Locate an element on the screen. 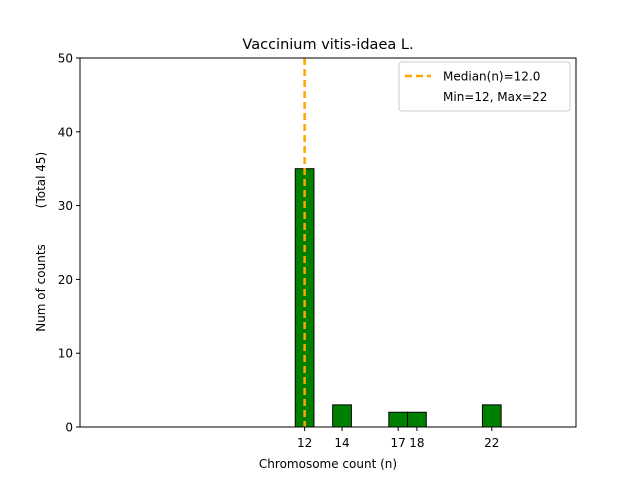 The image size is (640, 480). y-axis-total-label: (Total 45) is located at coordinates (41, 180).